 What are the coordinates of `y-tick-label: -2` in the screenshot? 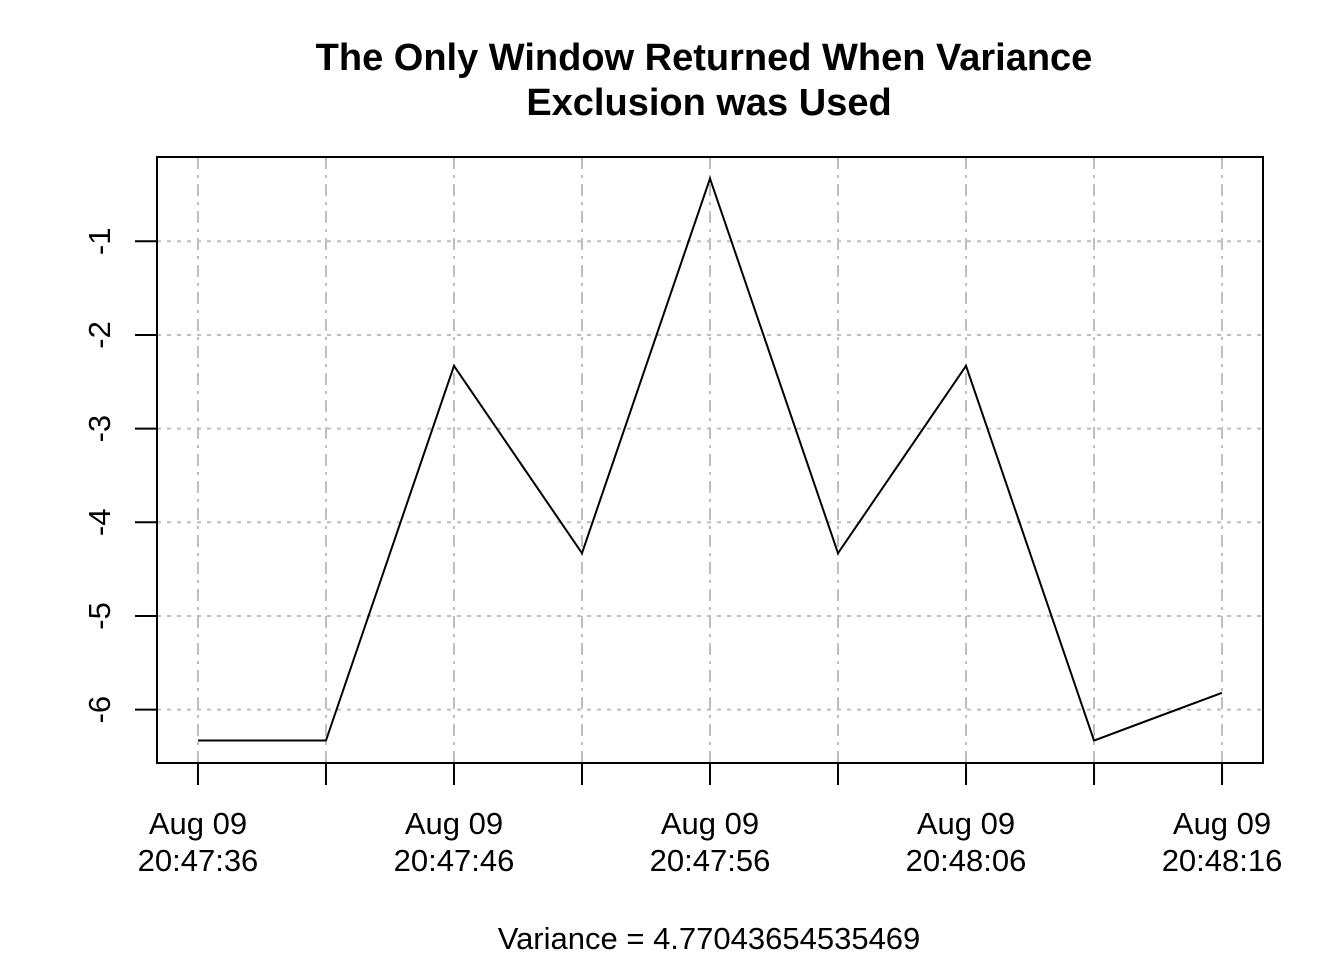 It's located at (99, 335).